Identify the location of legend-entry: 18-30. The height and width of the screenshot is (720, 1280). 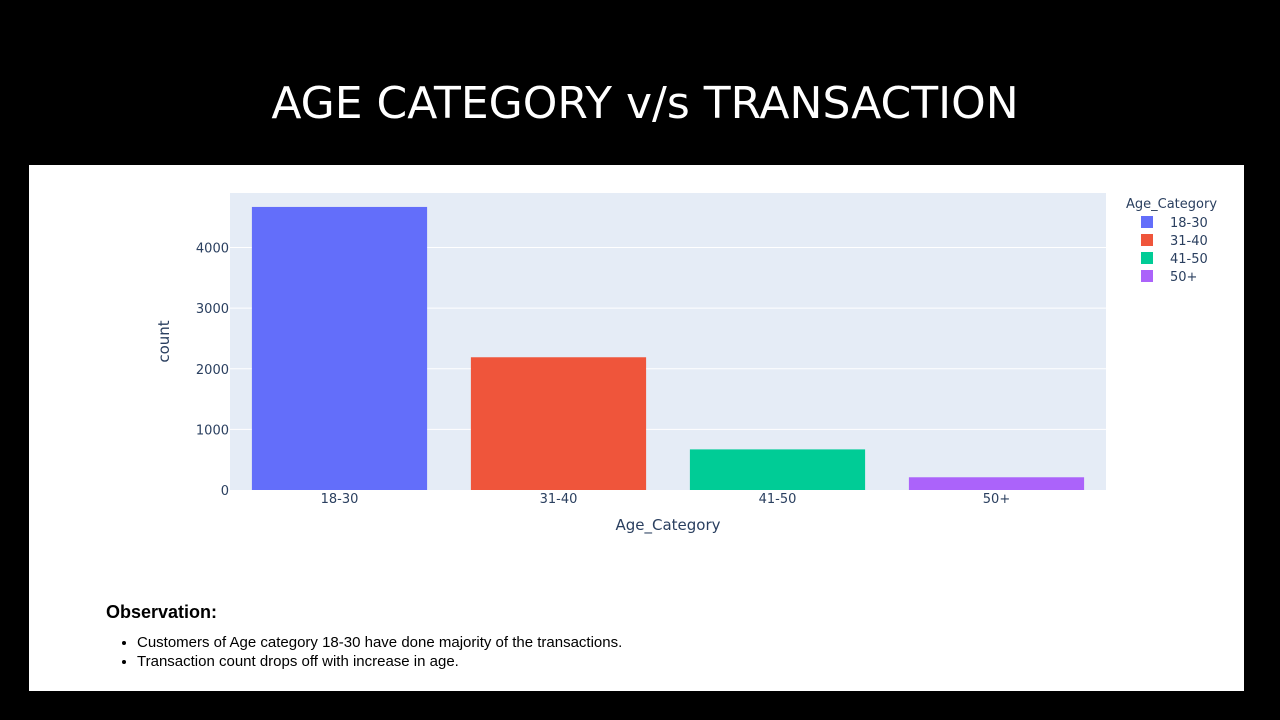
(1189, 223).